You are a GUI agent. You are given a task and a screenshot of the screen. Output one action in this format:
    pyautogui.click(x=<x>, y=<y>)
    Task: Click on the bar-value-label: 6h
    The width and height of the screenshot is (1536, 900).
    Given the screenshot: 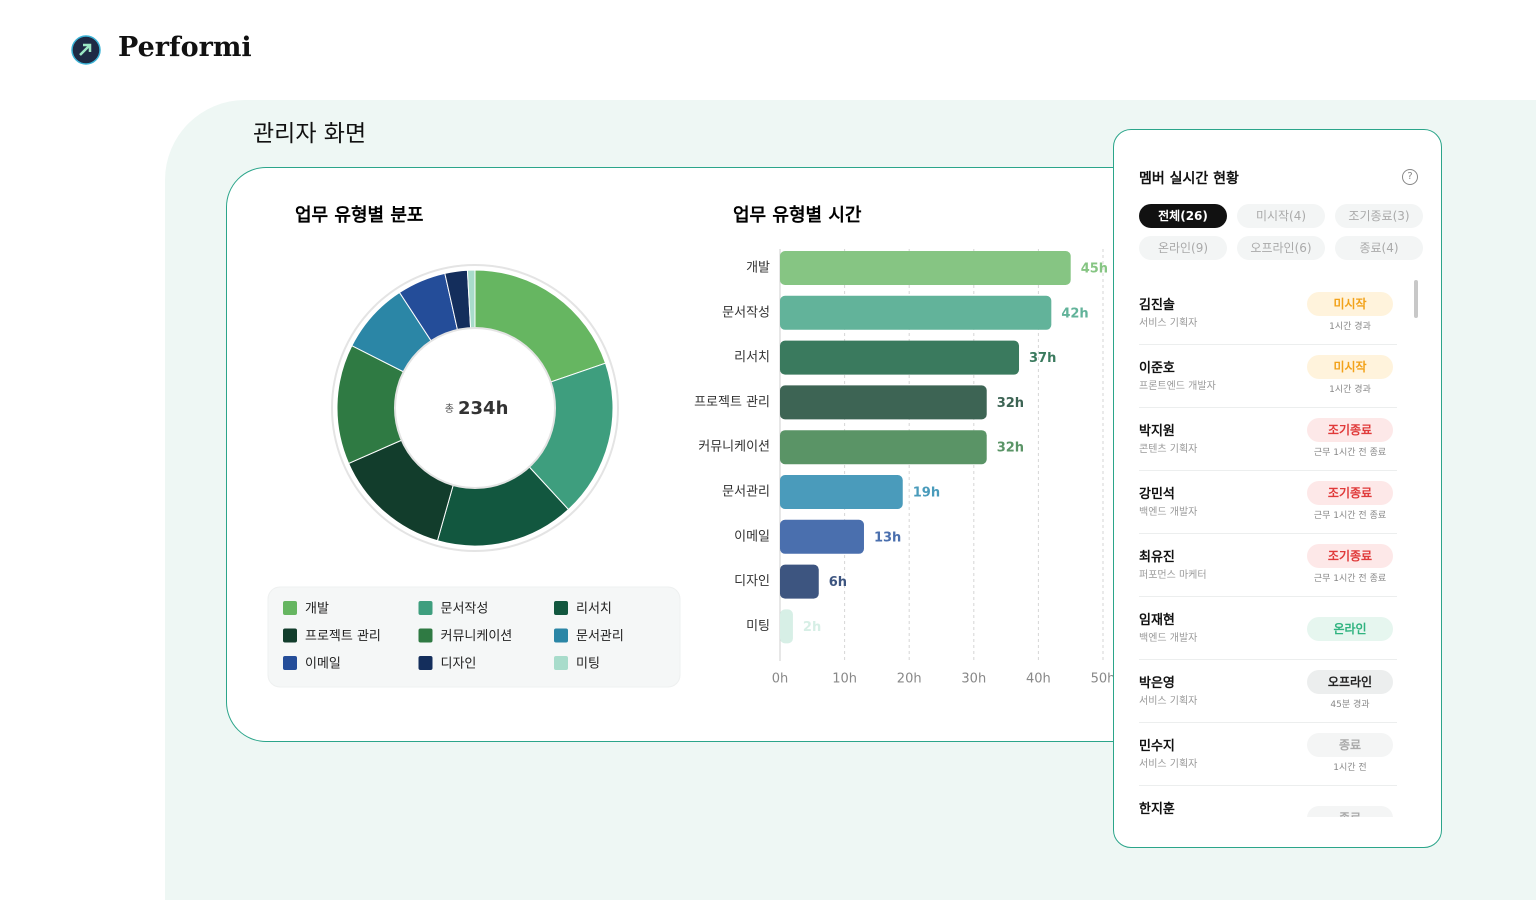 What is the action you would take?
    pyautogui.click(x=838, y=582)
    